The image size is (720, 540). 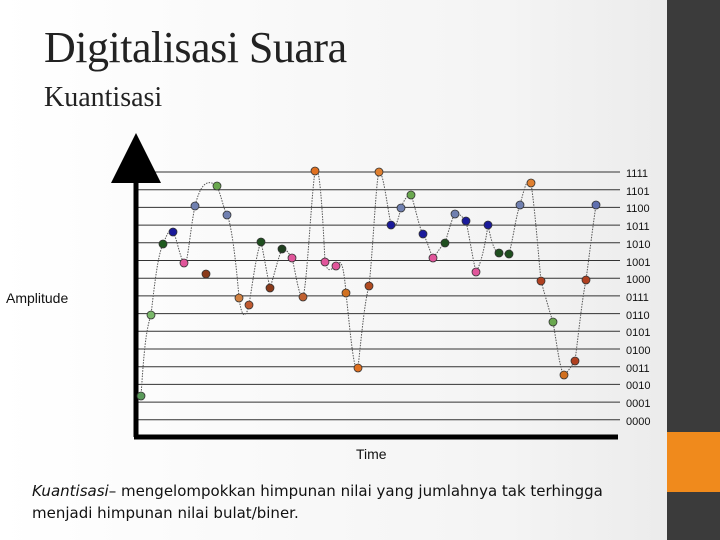 What do you see at coordinates (638, 244) in the screenshot?
I see `level-label: 1010` at bounding box center [638, 244].